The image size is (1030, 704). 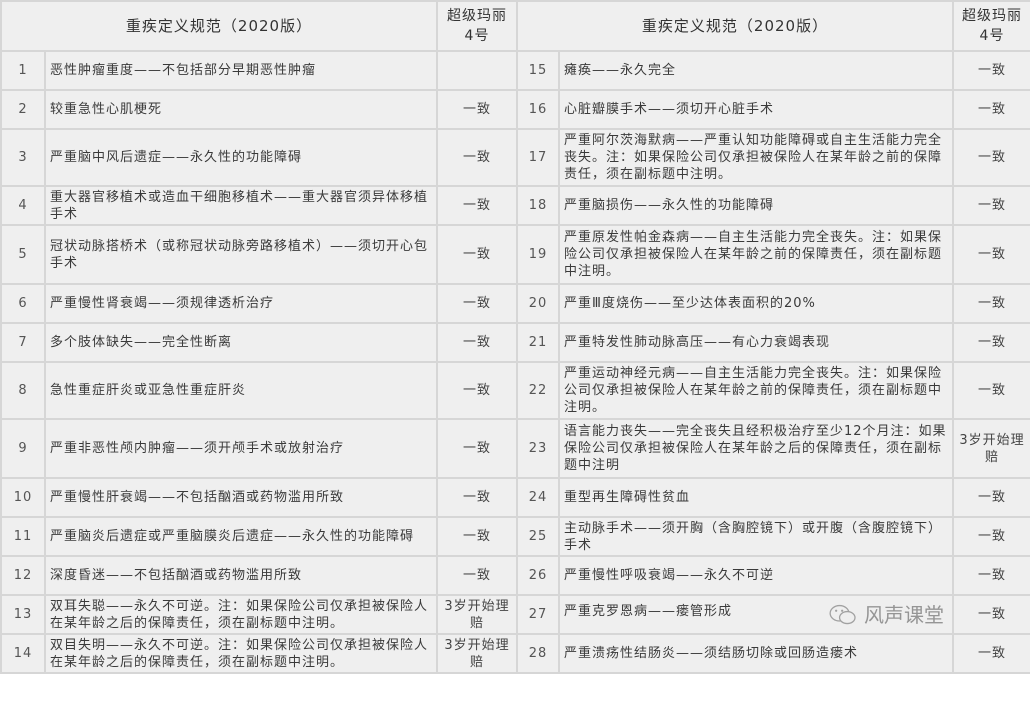 I want to click on item-result-cell, so click(x=477, y=70).